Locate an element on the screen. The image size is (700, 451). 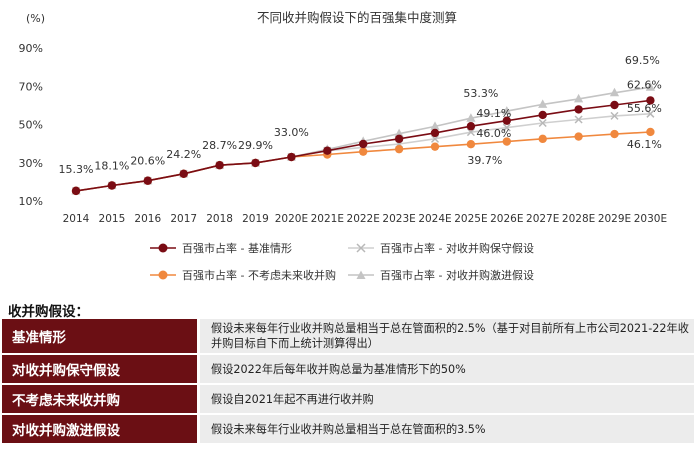
x-tick-label: 2020E is located at coordinates (291, 219).